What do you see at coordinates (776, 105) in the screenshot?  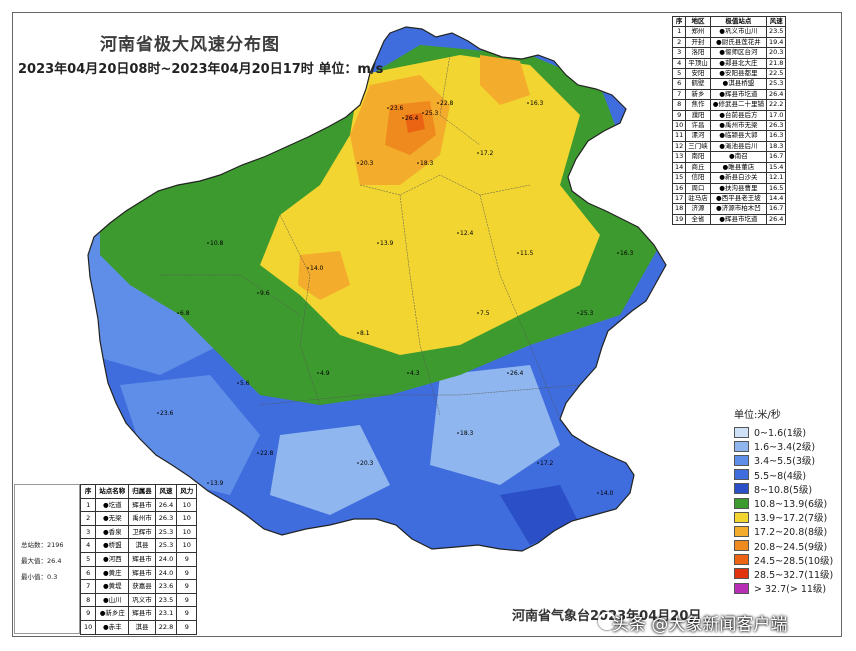 I see `city-table-cell: 22.2` at bounding box center [776, 105].